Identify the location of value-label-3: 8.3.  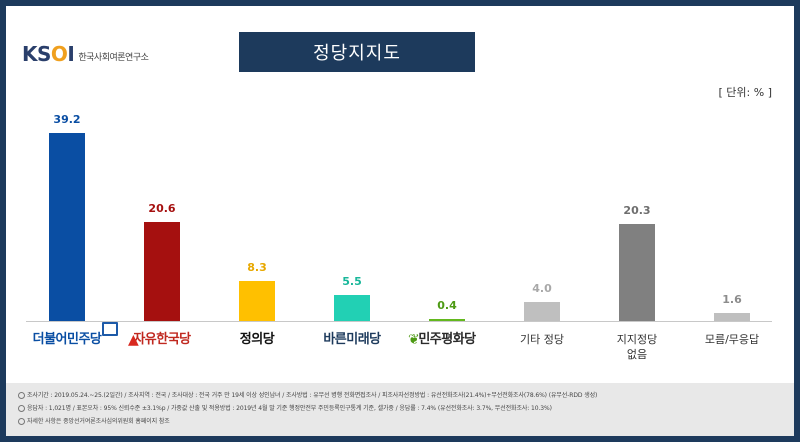
(257, 268).